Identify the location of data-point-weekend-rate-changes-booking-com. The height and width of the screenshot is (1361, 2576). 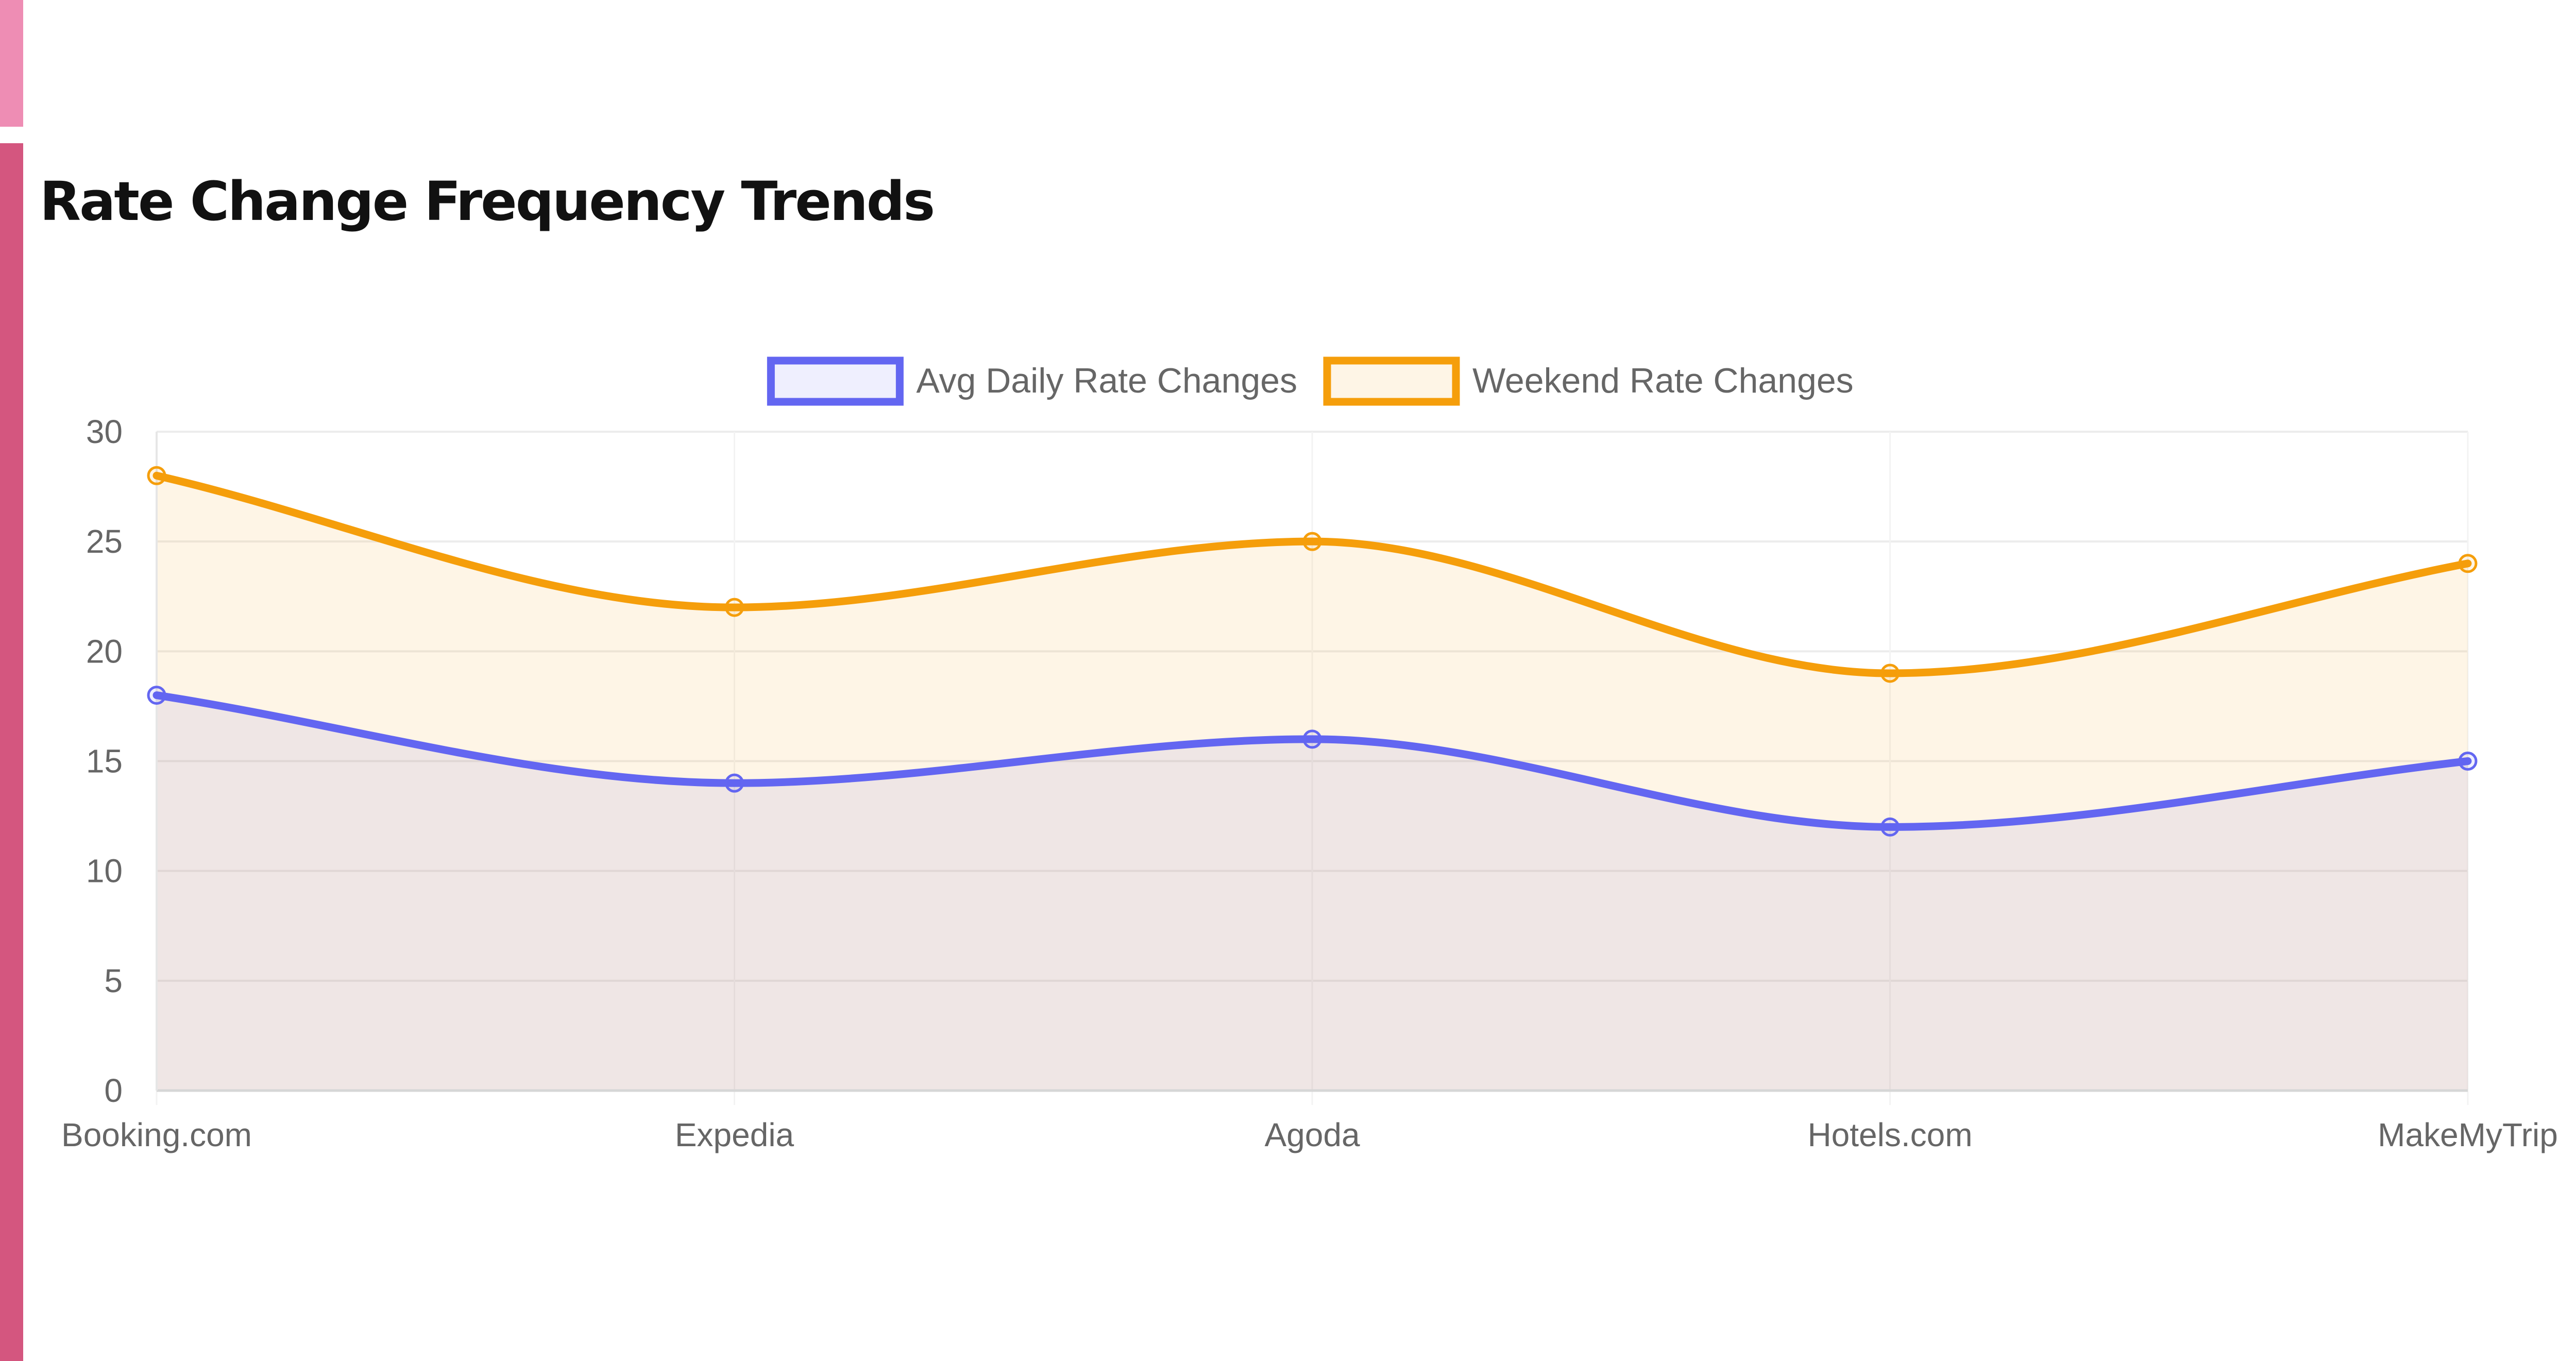
(156, 475).